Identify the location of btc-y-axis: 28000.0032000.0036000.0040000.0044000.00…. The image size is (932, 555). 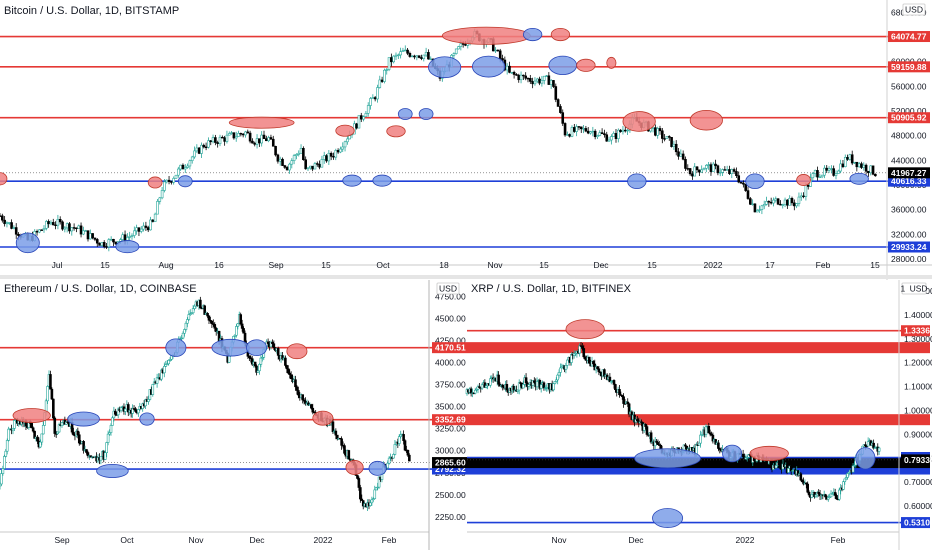
(909, 135).